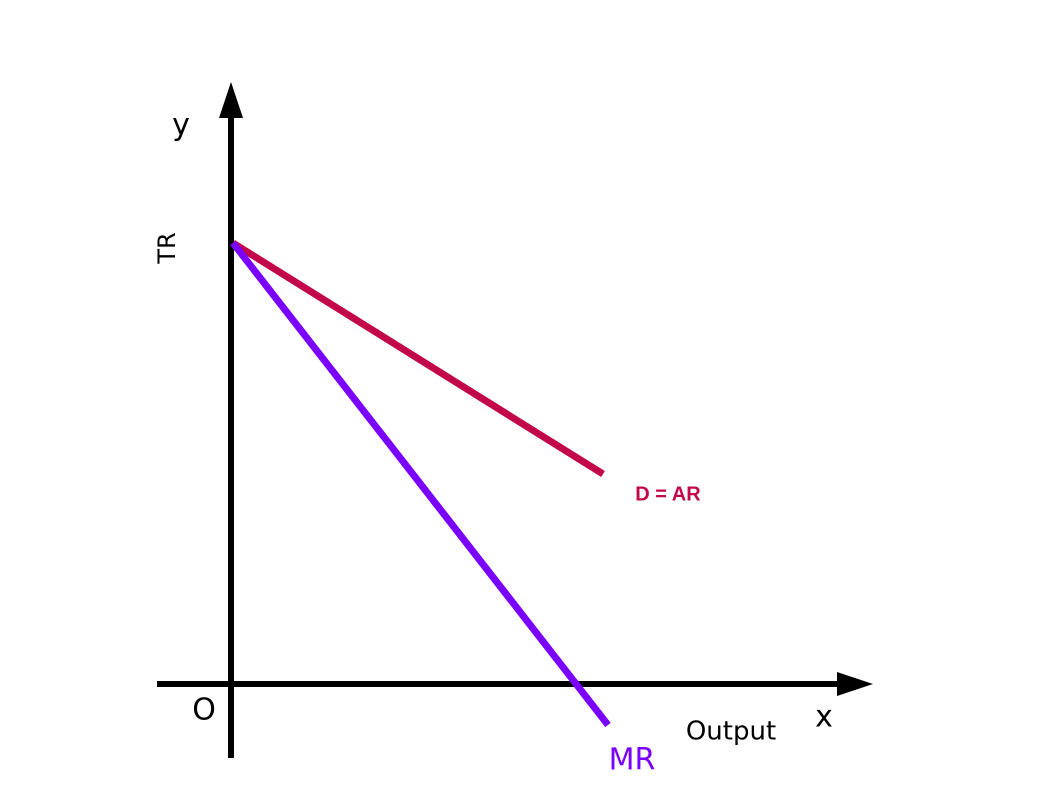  I want to click on y-label: y, so click(181, 125).